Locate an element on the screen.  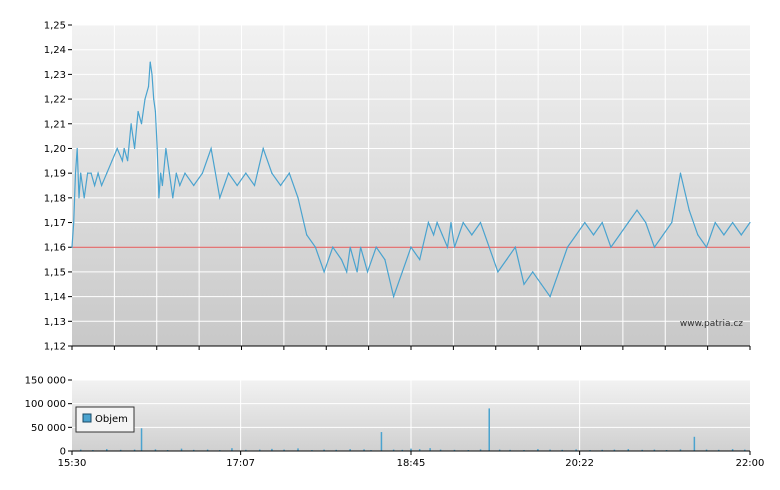
price-y-tick-label: 1,24 is located at coordinates (55, 50).